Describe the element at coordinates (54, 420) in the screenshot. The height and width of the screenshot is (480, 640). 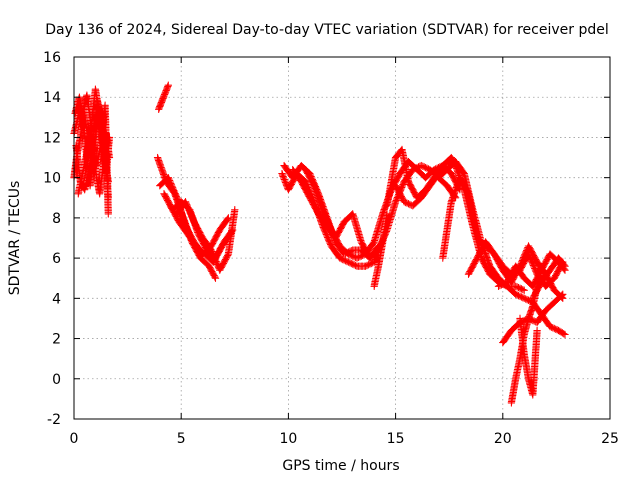
I see `y-tick-label: -2` at that location.